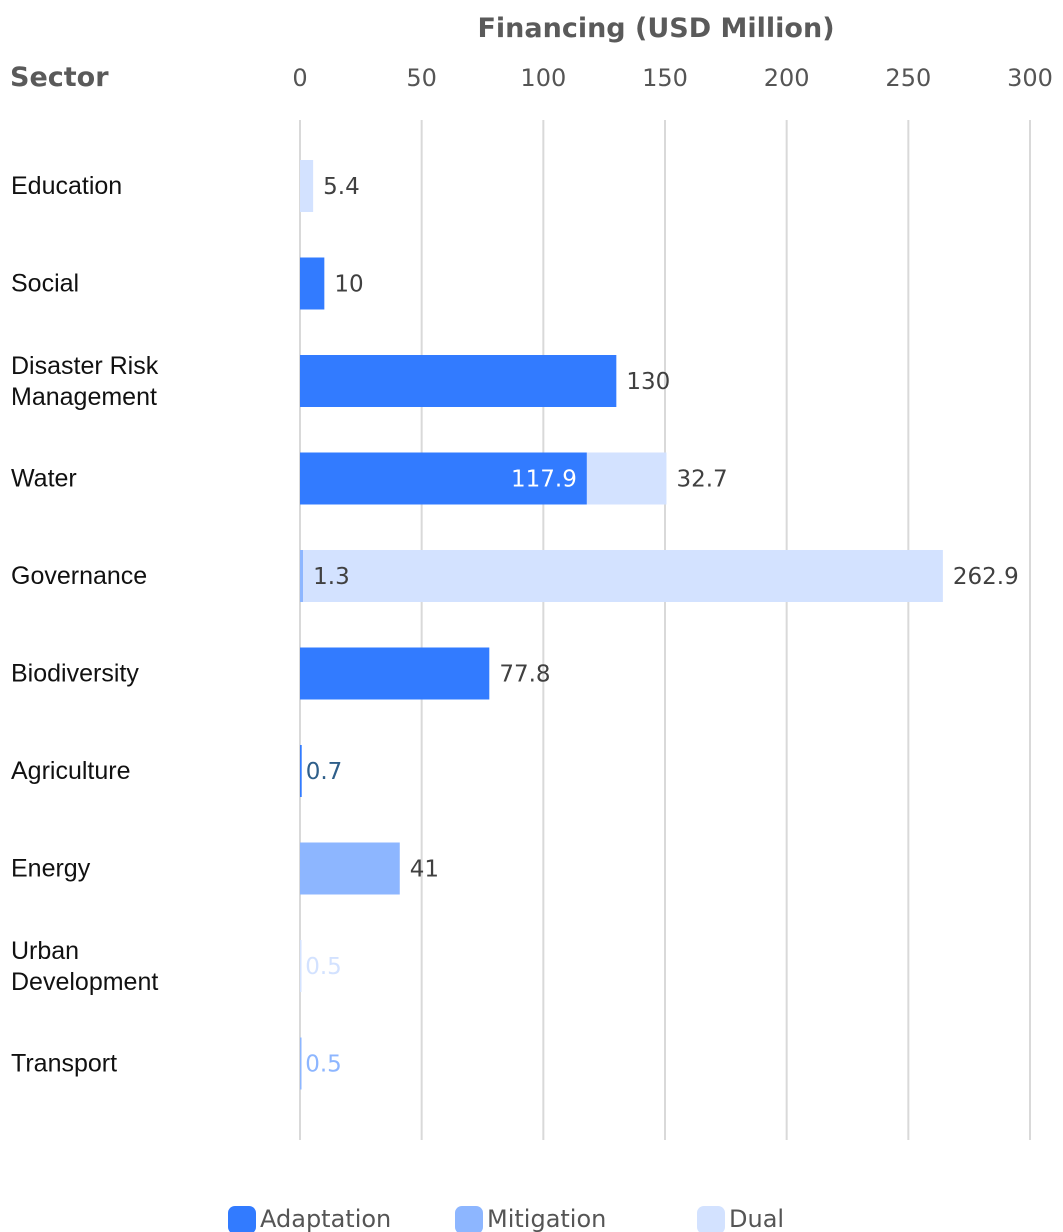 The image size is (1063, 1232). I want to click on x-tick-label: 100, so click(543, 78).